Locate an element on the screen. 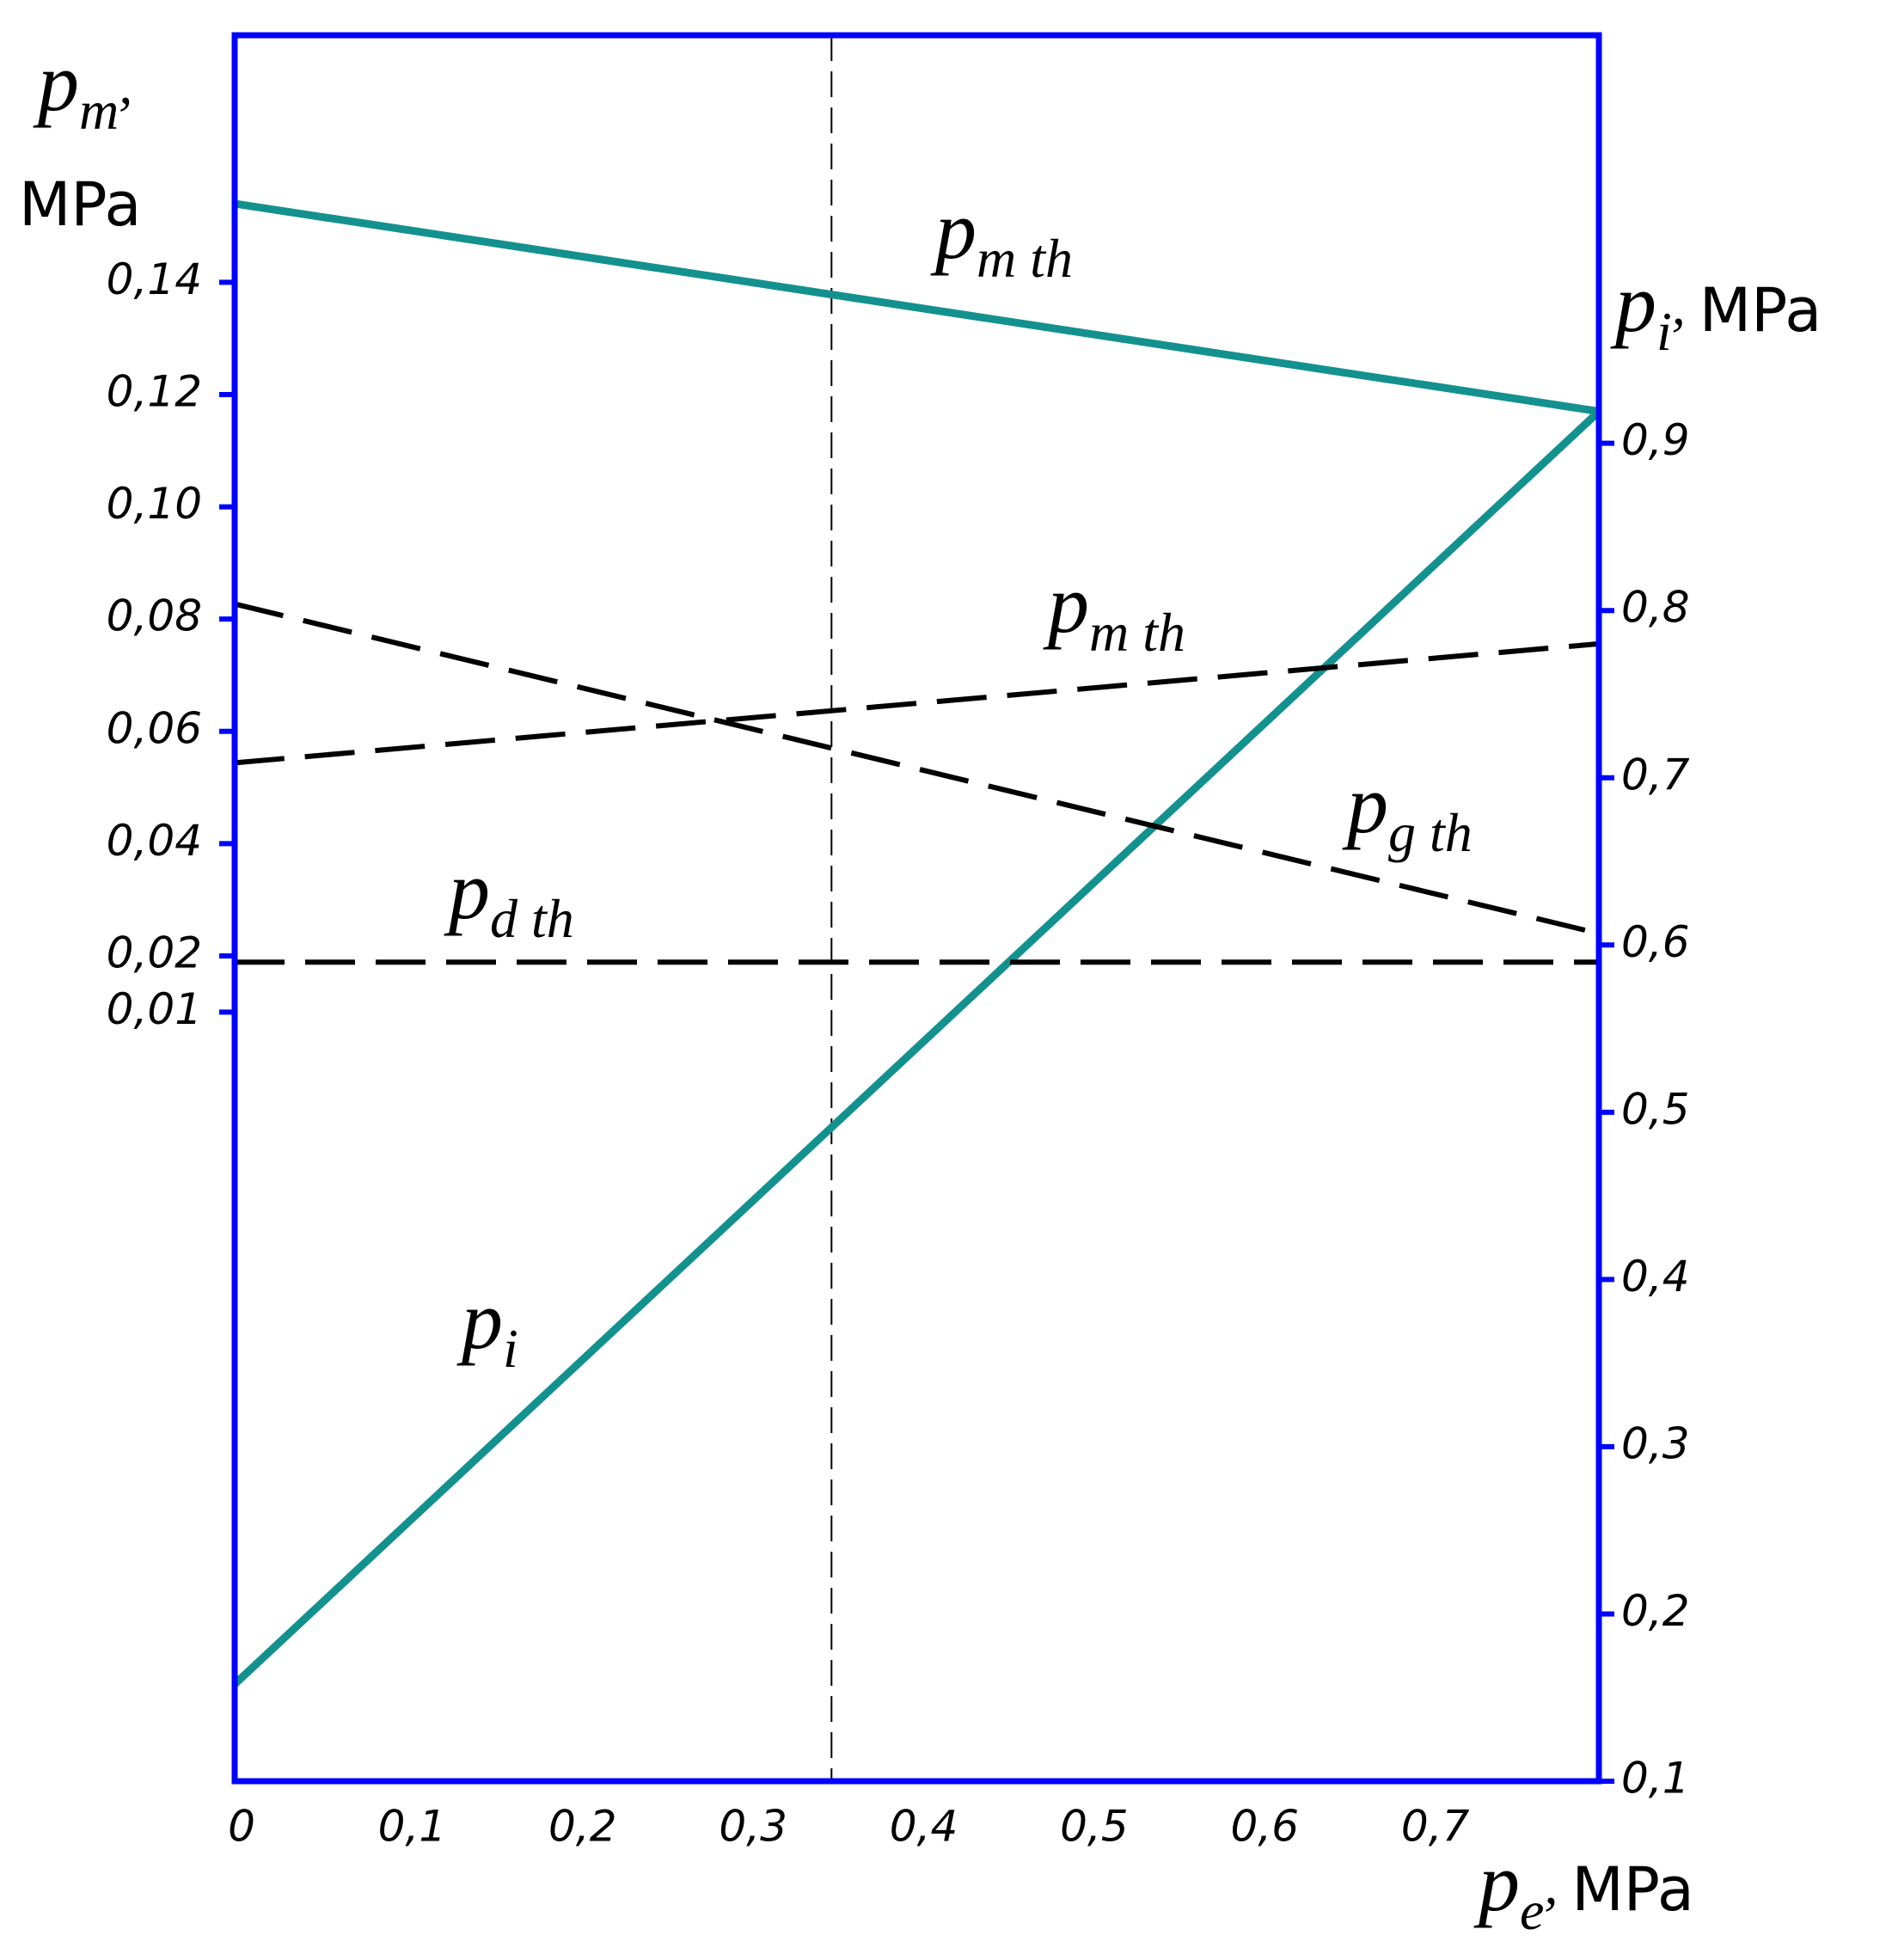  x-tick-label: 0,2 is located at coordinates (582, 1827).